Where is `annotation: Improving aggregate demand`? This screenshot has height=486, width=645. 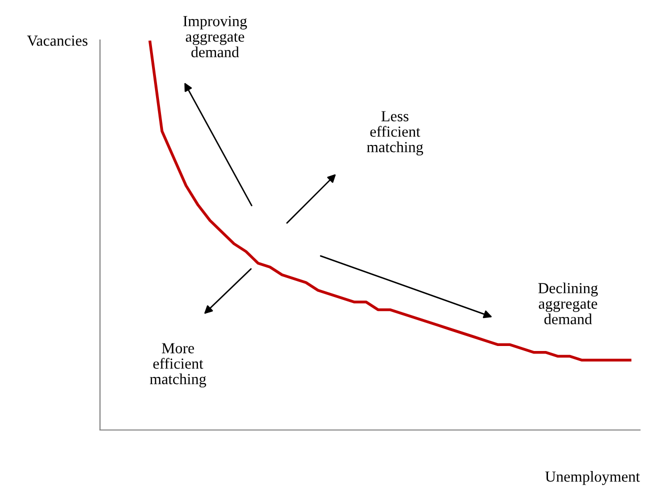 annotation: Improving aggregate demand is located at coordinates (215, 37).